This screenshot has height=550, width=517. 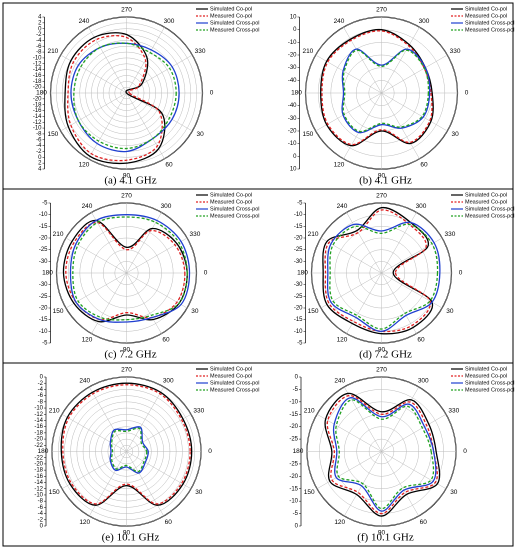 I want to click on r-tick-label: -4, so click(x=39, y=146).